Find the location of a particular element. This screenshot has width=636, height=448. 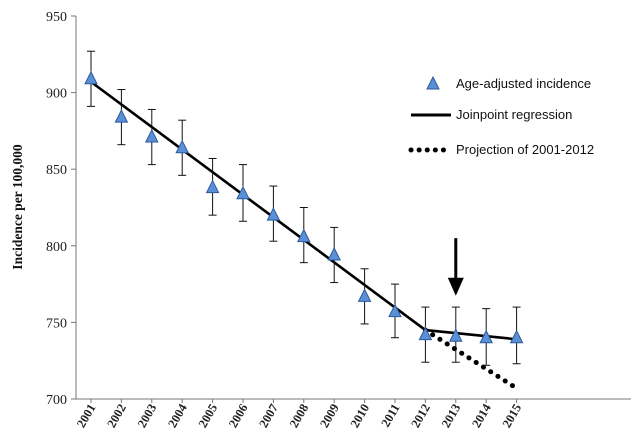

legend-triangle-marker is located at coordinates (433, 82).